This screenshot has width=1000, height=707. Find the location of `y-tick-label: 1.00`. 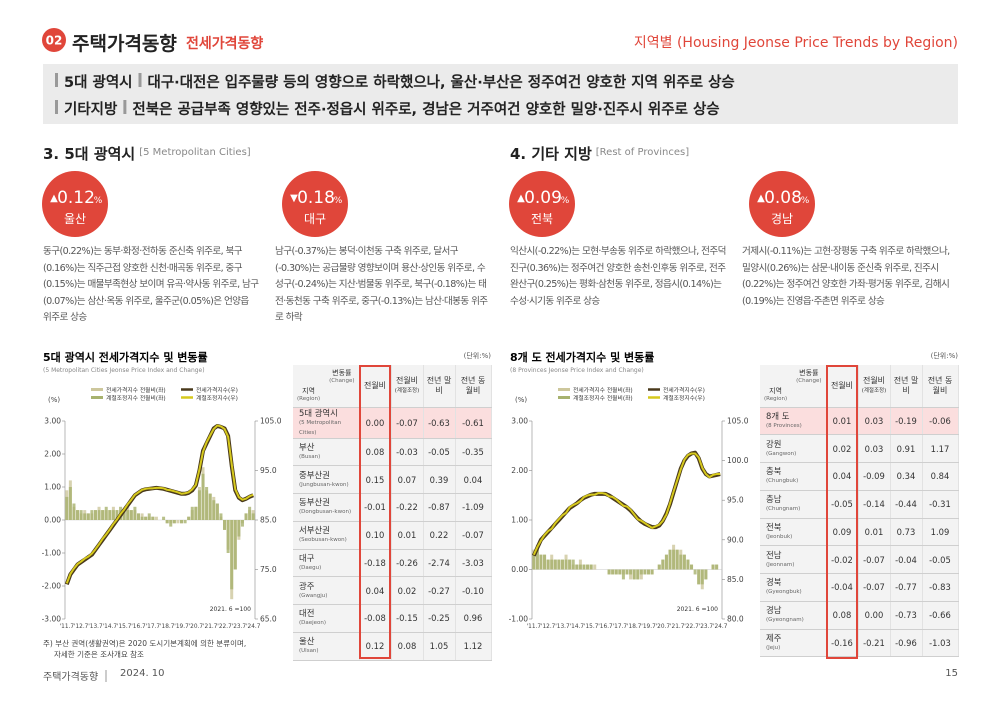

y-tick-label: 1.00 is located at coordinates (52, 487).